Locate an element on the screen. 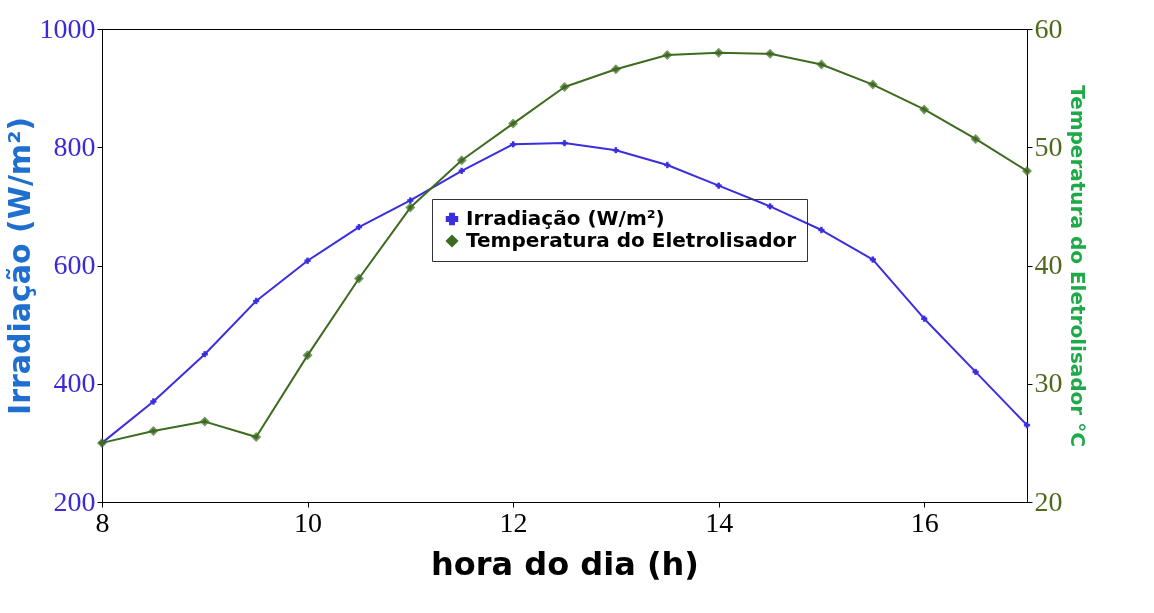 This screenshot has width=1154, height=613. x-tick-label: 10 is located at coordinates (308, 522).